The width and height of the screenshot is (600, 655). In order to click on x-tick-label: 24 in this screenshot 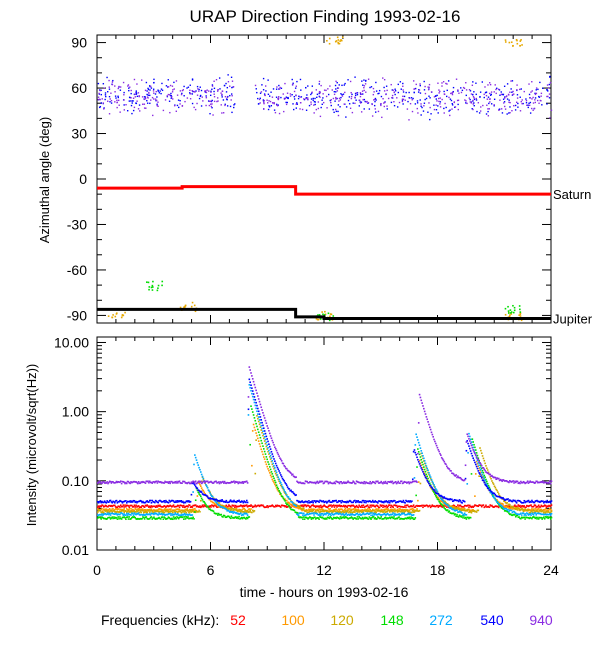, I will do `click(551, 570)`.